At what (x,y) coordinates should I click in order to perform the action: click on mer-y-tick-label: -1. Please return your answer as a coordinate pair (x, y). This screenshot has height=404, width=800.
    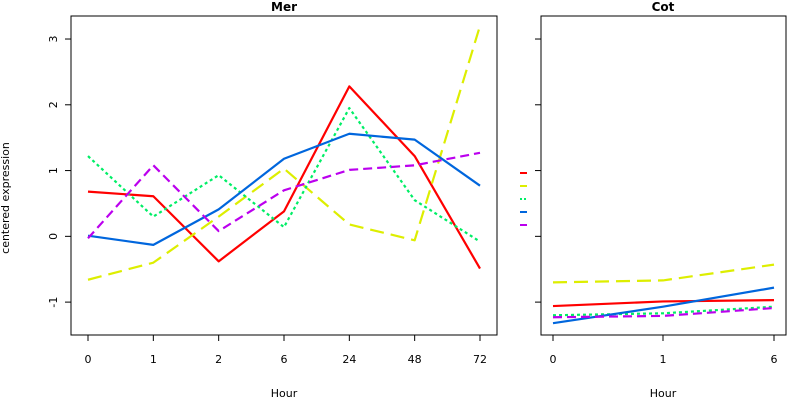
    Looking at the image, I should click on (53, 302).